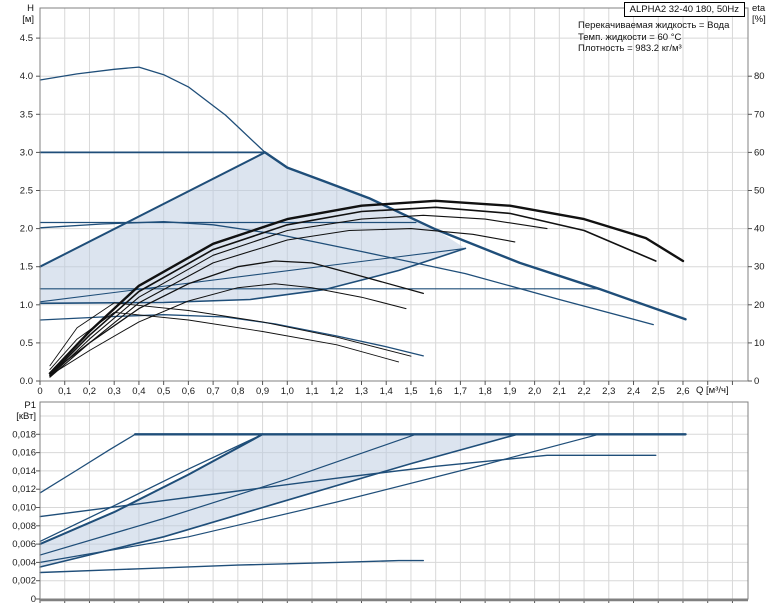 The height and width of the screenshot is (611, 774). Describe the element at coordinates (654, 25) in the screenshot. I see `fluid-type-line: Перекачиваемая жидкость = Вода` at that location.